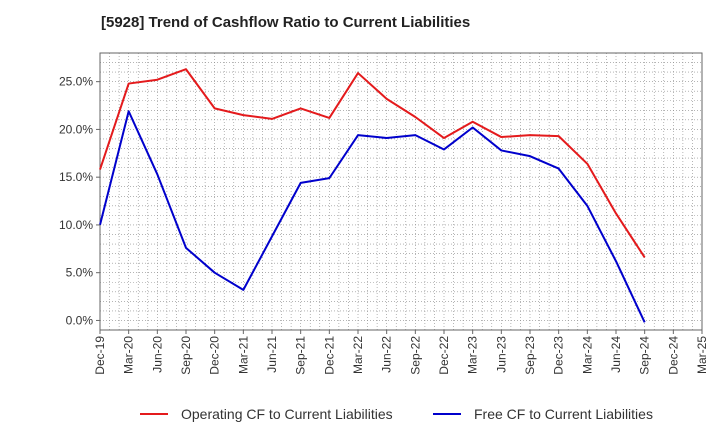 This screenshot has width=720, height=440. I want to click on x-tick-label: Dec-20, so click(215, 355).